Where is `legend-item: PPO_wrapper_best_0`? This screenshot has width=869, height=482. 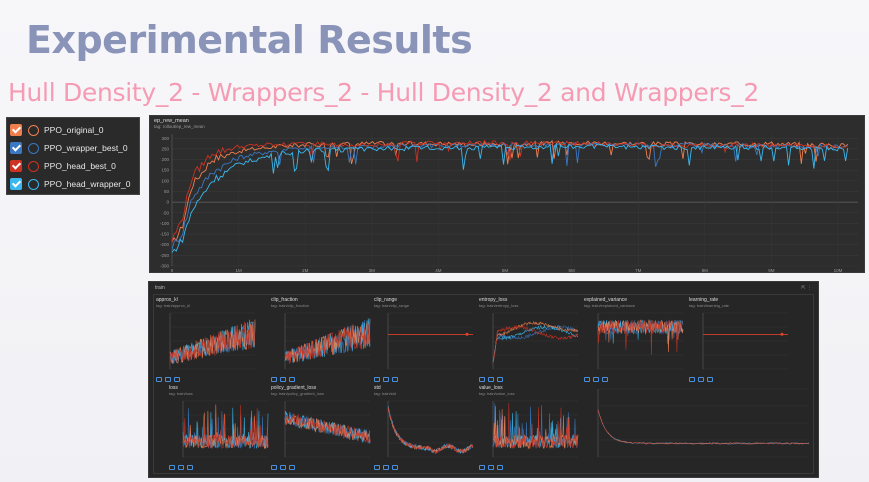
legend-item: PPO_wrapper_best_0 is located at coordinates (73, 148).